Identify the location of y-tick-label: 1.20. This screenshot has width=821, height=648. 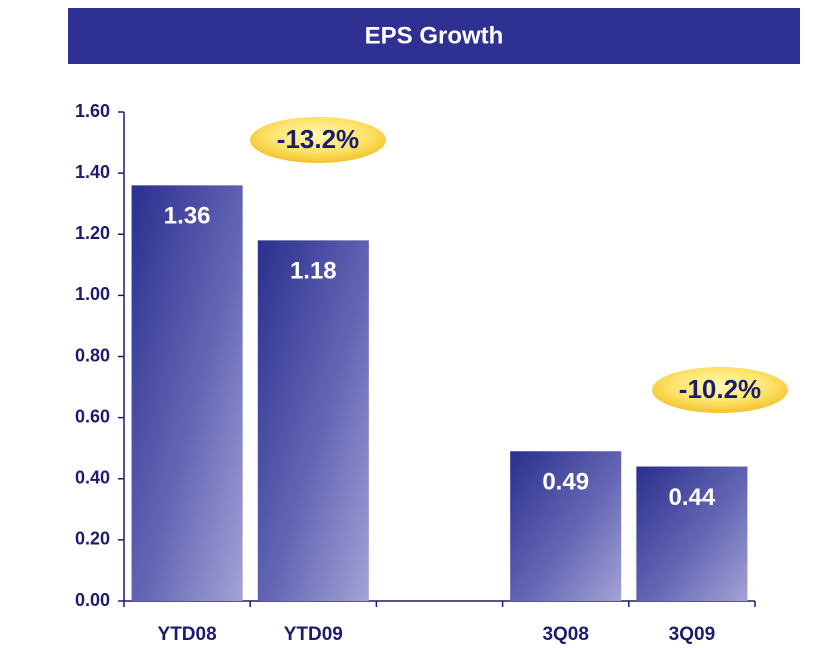
(92, 233).